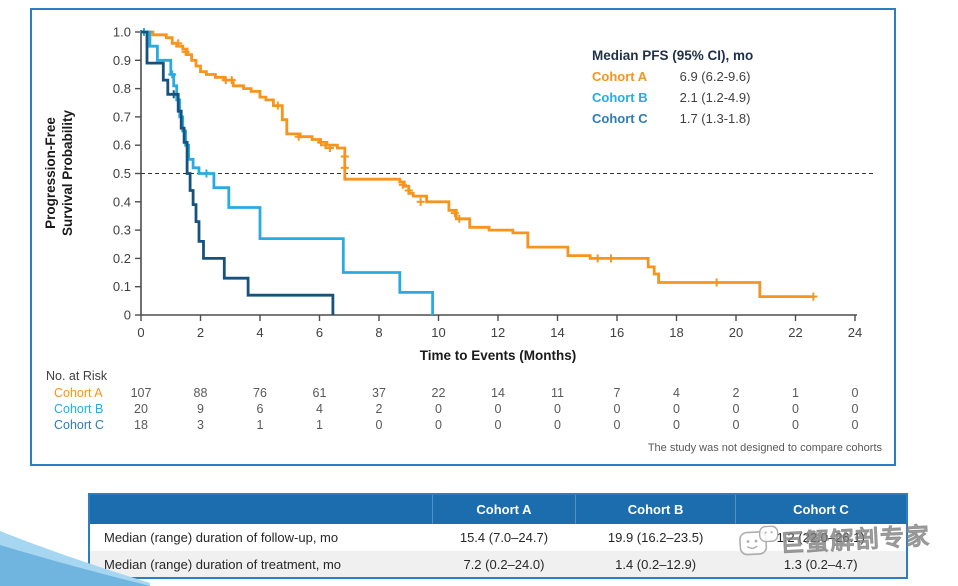 The image size is (958, 586). Describe the element at coordinates (504, 564) in the screenshot. I see `summary-treatment-cohort-a: 7.2 (0.2–24.0)` at that location.